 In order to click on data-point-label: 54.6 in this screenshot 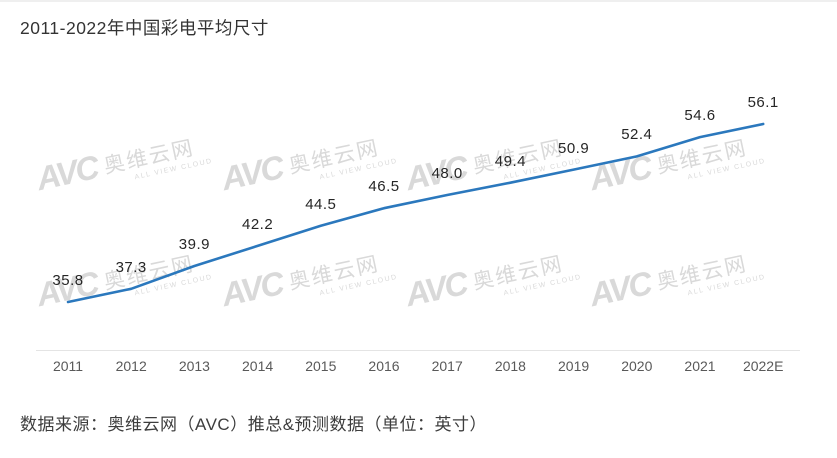, I will do `click(700, 116)`.